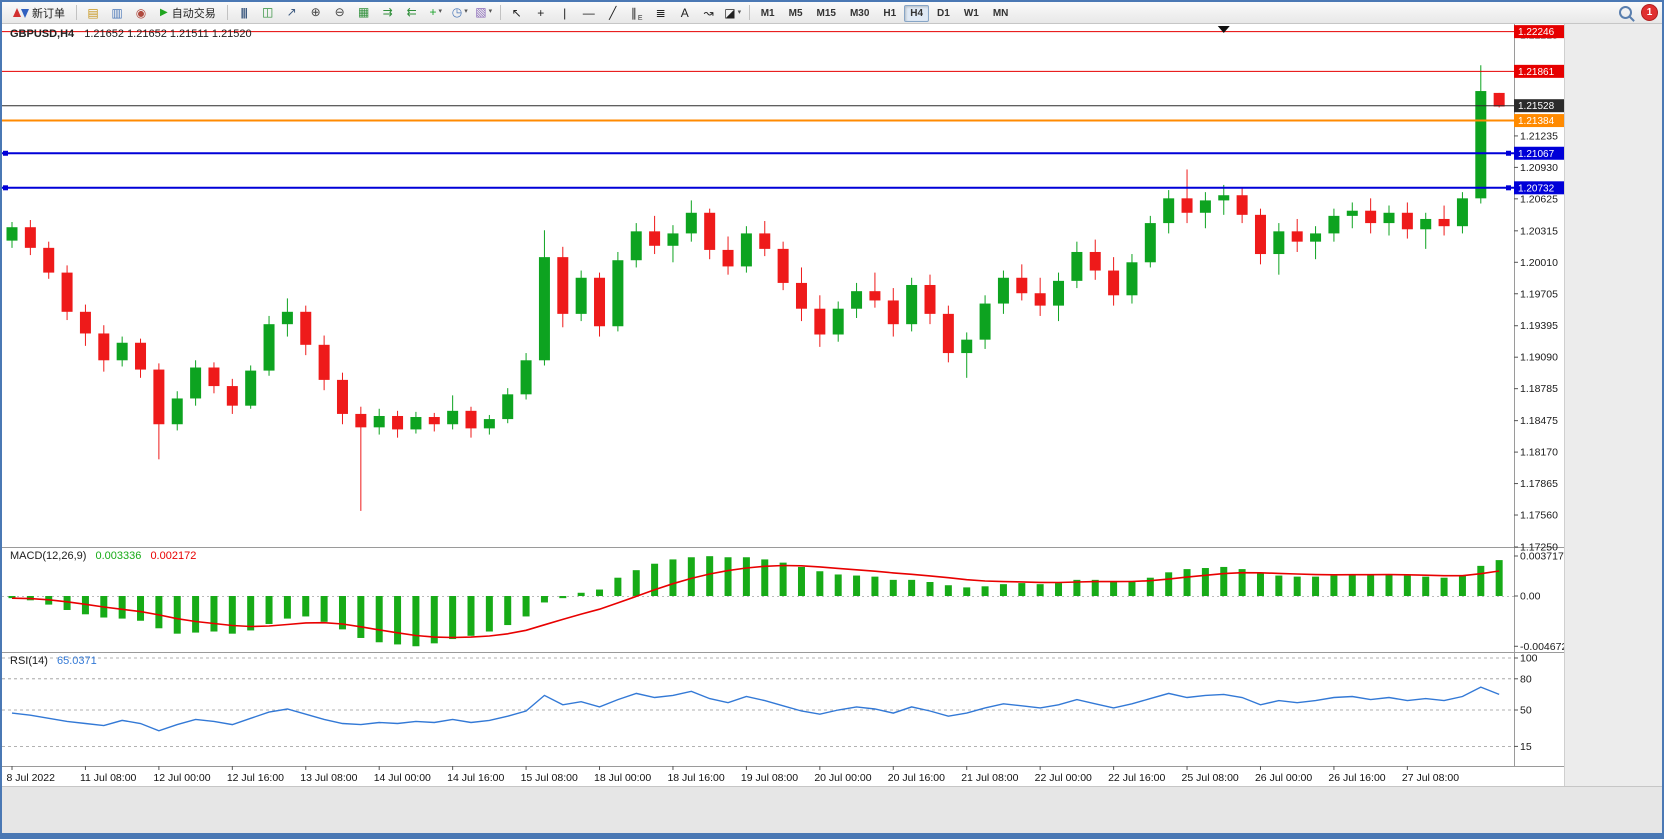  I want to click on macd-histogram, so click(755, 601).